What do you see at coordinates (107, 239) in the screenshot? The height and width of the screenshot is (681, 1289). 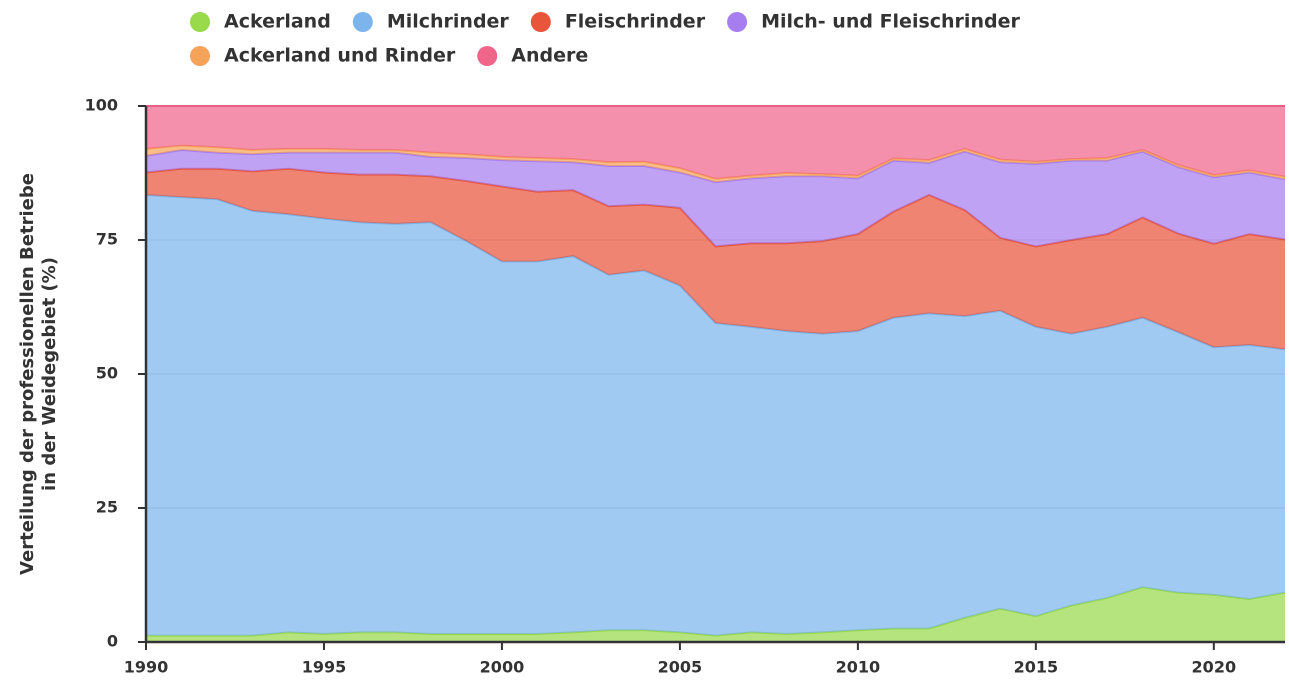 I see `y-tick-label: 75` at bounding box center [107, 239].